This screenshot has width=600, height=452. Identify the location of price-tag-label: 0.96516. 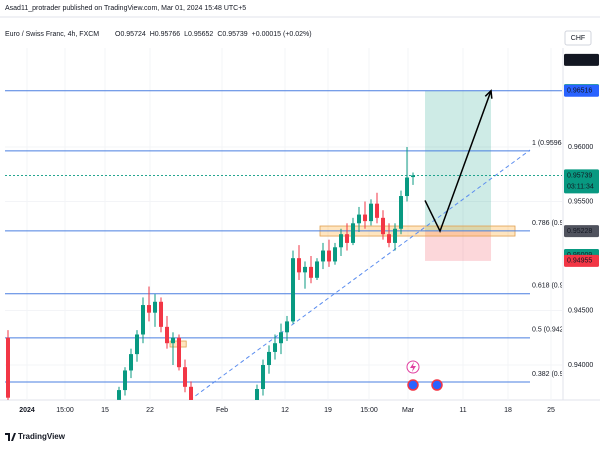
(579, 91).